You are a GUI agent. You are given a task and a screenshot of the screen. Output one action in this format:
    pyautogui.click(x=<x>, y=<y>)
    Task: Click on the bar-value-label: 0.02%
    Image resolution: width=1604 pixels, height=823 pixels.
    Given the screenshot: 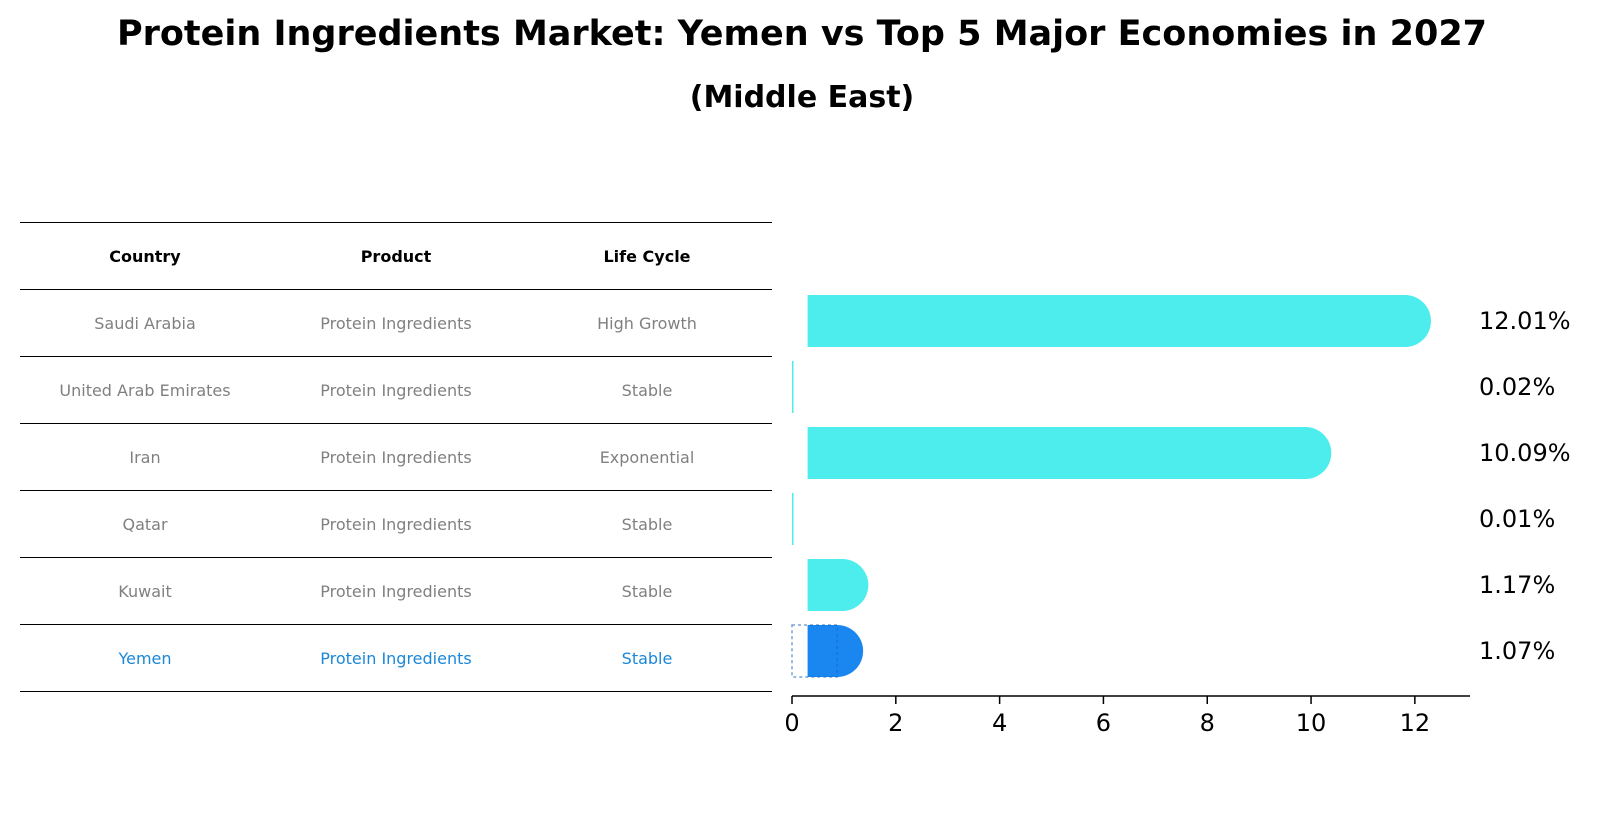 What is the action you would take?
    pyautogui.click(x=1517, y=387)
    